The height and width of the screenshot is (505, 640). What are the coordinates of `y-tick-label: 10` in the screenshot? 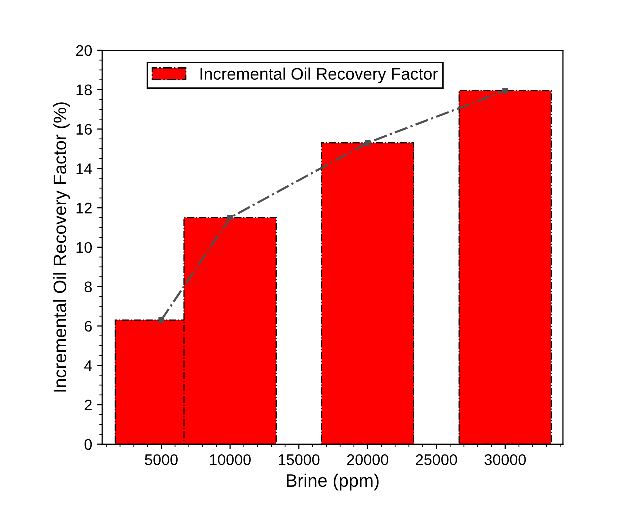 It's located at (84, 248).